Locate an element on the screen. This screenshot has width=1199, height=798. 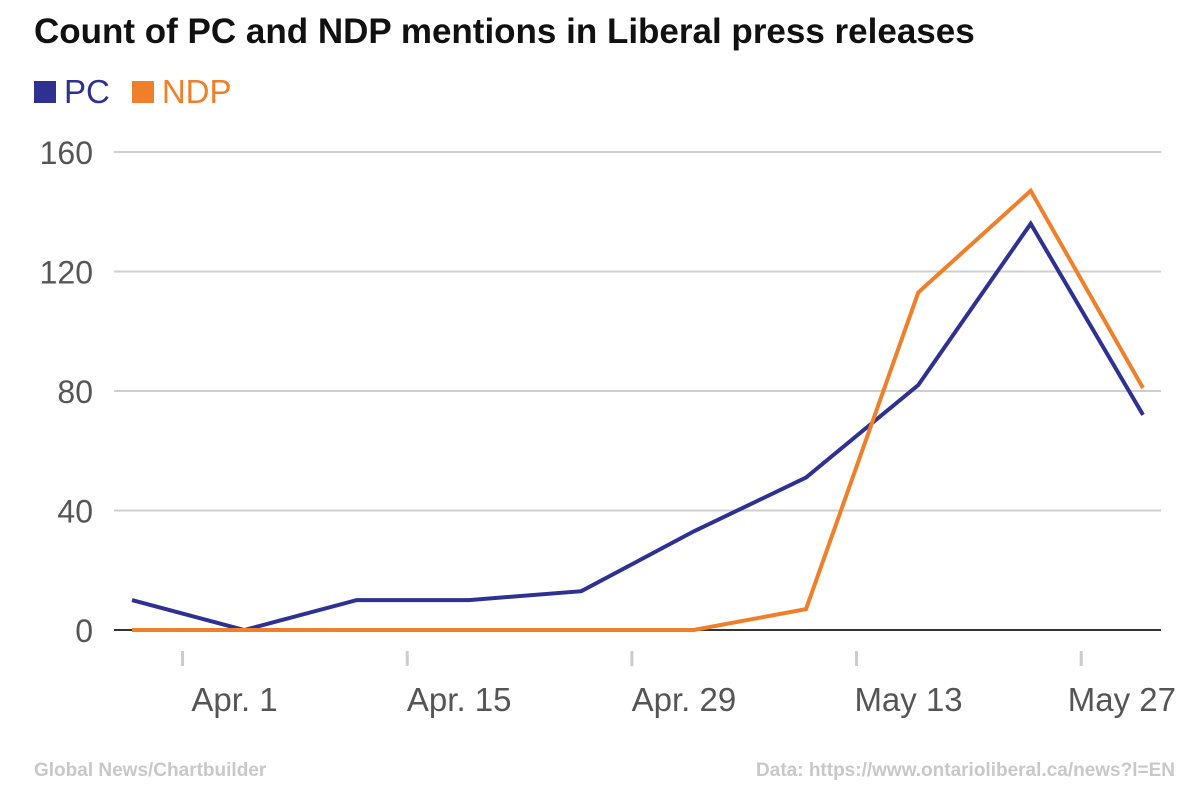
footer-credit: Global News/Chartbuilder is located at coordinates (150, 770).